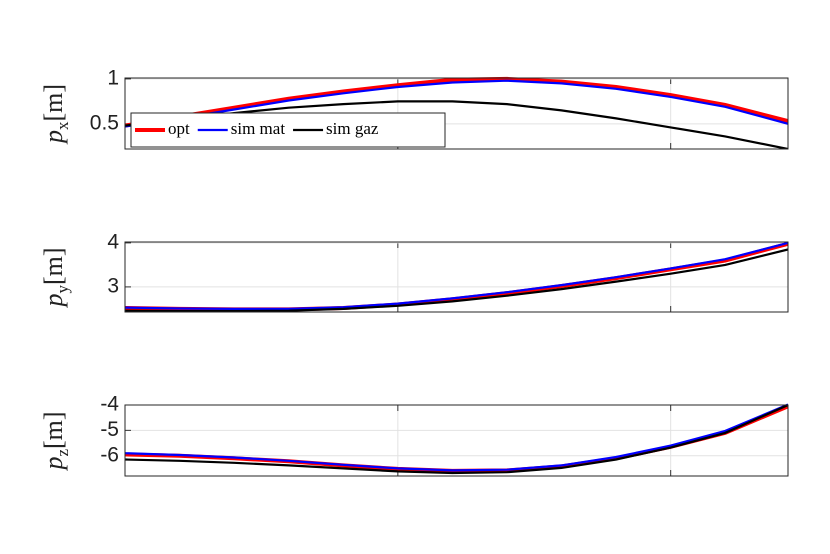 The width and height of the screenshot is (830, 554). I want to click on plot-area, so click(456, 440).